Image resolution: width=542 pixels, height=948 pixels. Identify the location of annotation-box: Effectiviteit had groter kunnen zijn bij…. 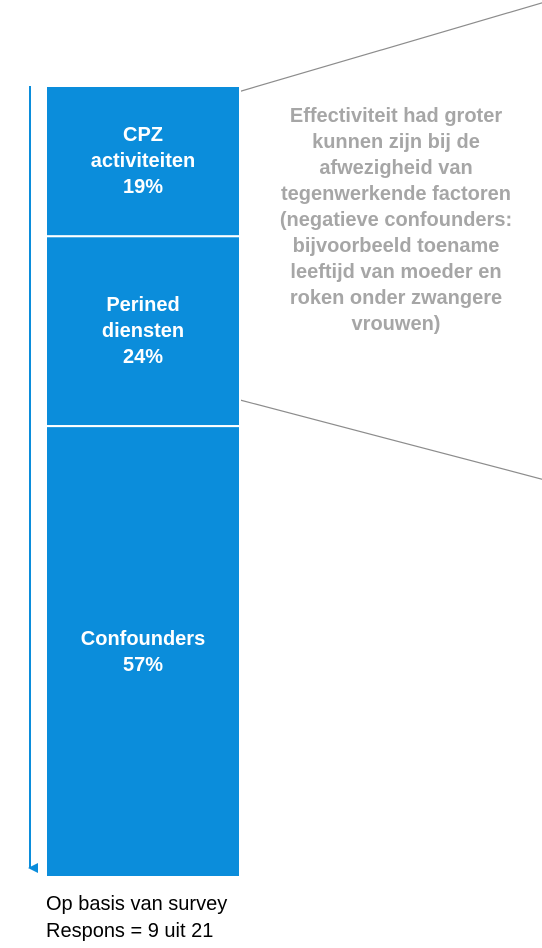
(396, 220).